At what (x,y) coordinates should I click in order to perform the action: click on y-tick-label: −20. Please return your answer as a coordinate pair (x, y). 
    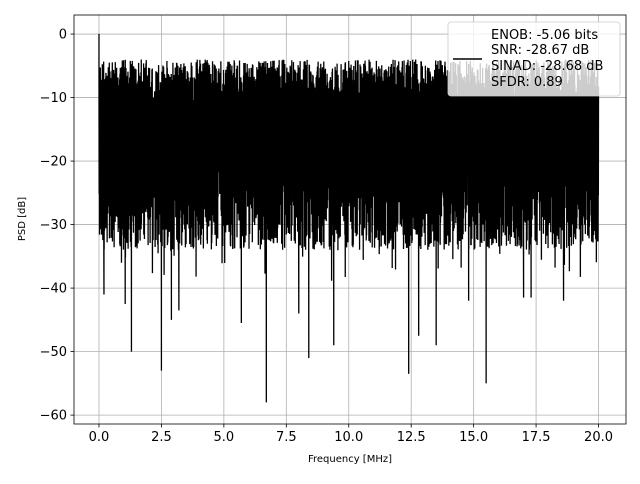
    Looking at the image, I should click on (53, 162).